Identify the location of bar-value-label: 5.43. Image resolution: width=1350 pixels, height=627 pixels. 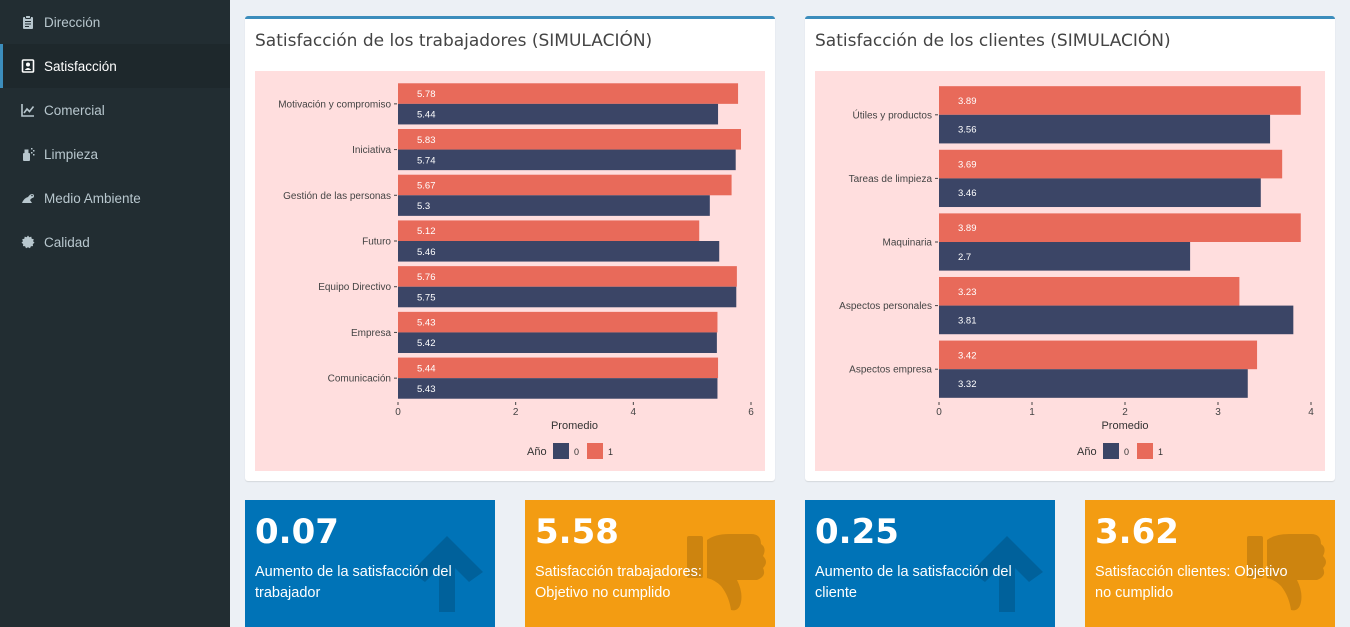
(426, 389).